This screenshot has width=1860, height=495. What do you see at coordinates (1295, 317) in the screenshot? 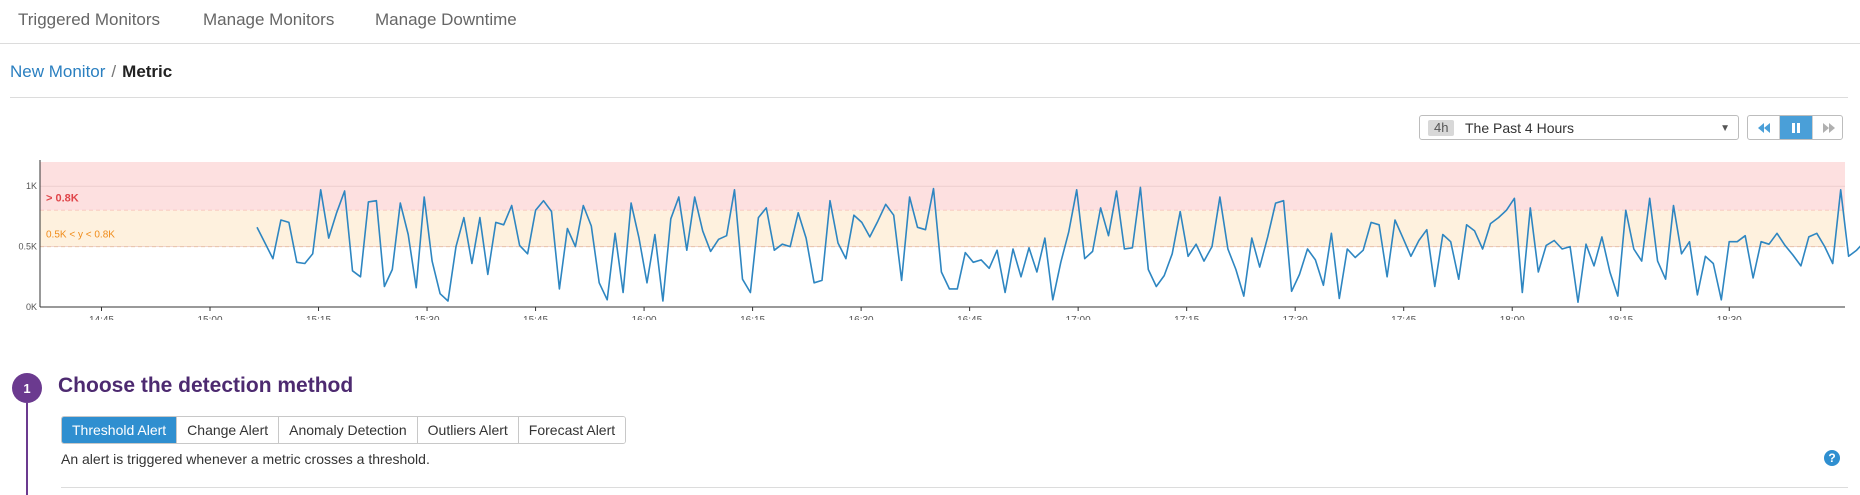
I see `x-tick-label: 17:30` at bounding box center [1295, 317].